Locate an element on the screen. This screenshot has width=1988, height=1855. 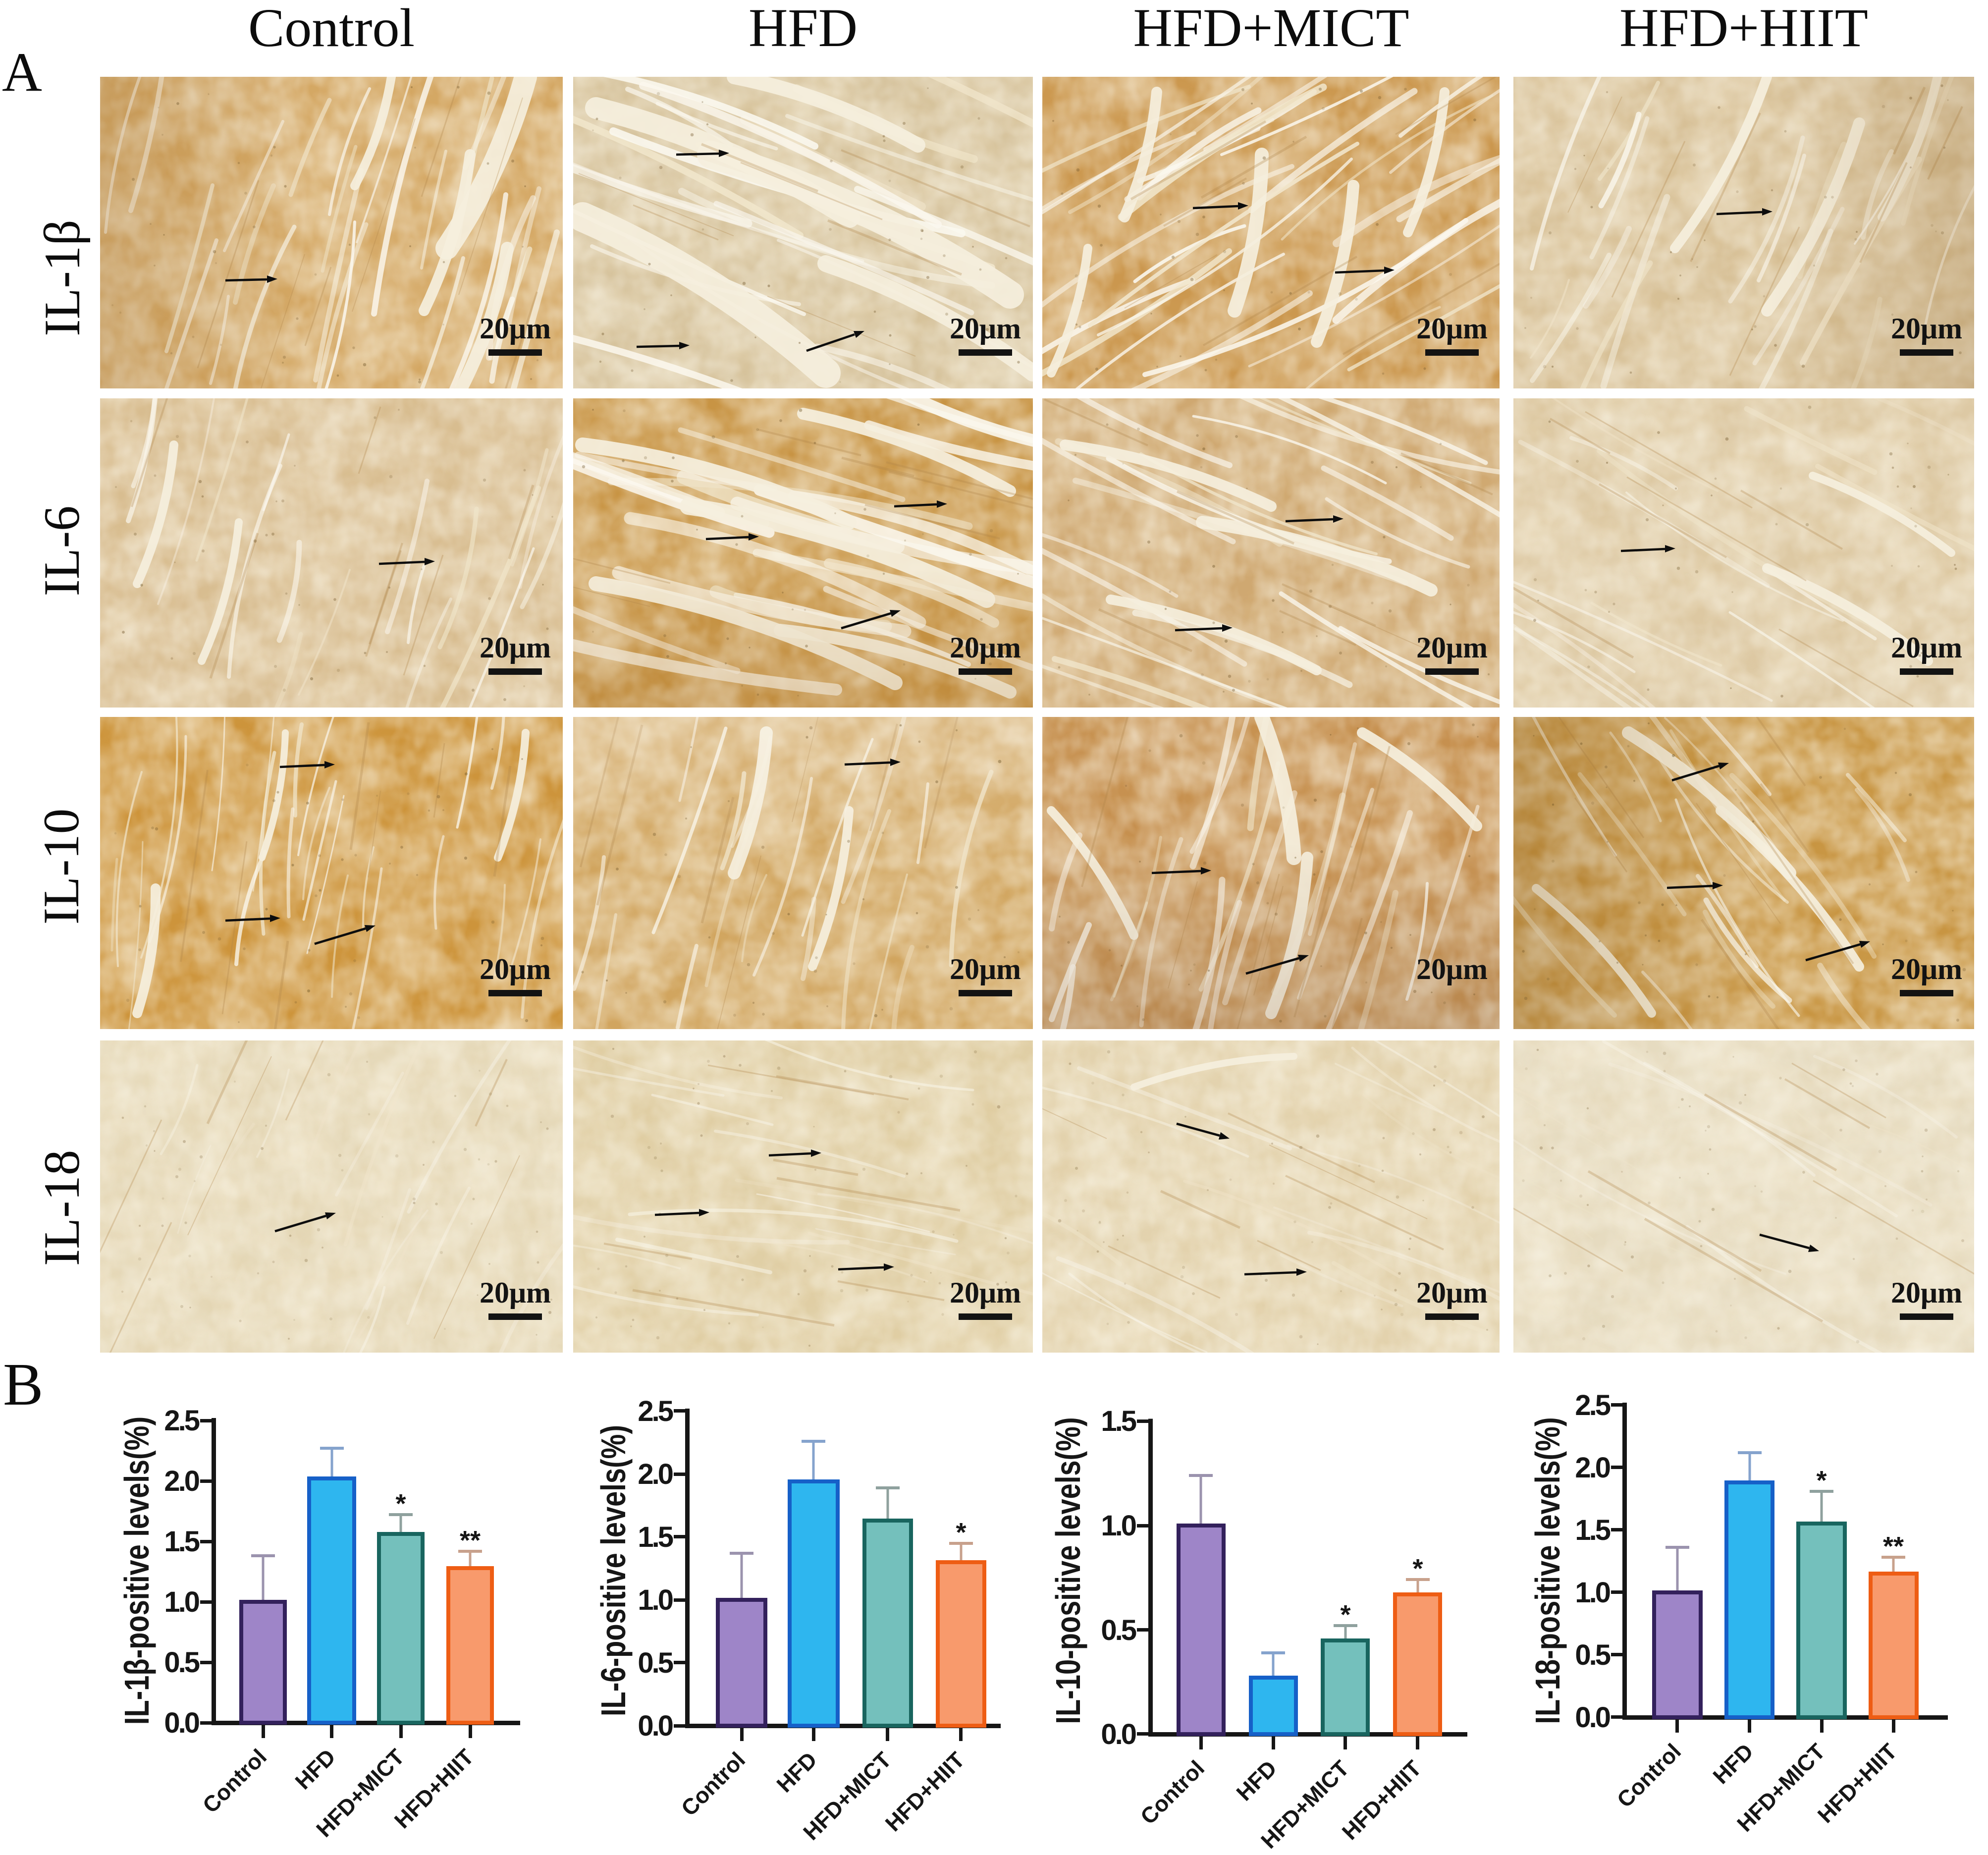
svg-text: IL-18-positive levels(%) is located at coordinates (1548, 1570).